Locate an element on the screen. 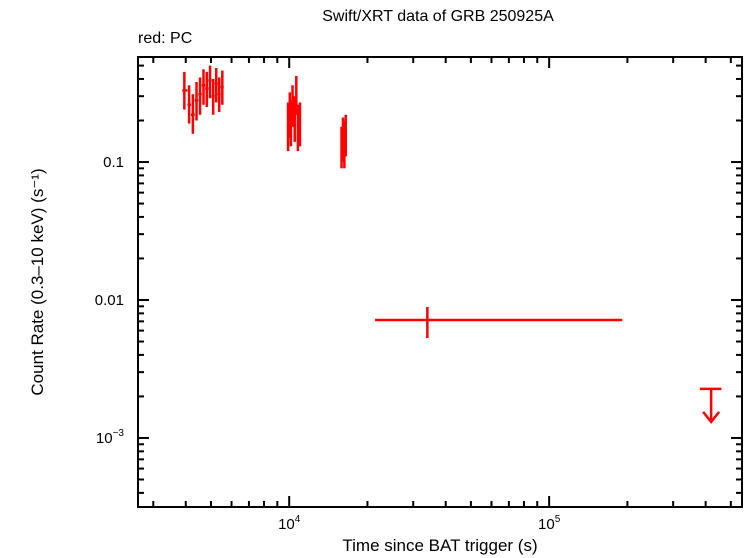 Image resolution: width=746 pixels, height=558 pixels. x-tick-label: 10⁵ is located at coordinates (549, 523).